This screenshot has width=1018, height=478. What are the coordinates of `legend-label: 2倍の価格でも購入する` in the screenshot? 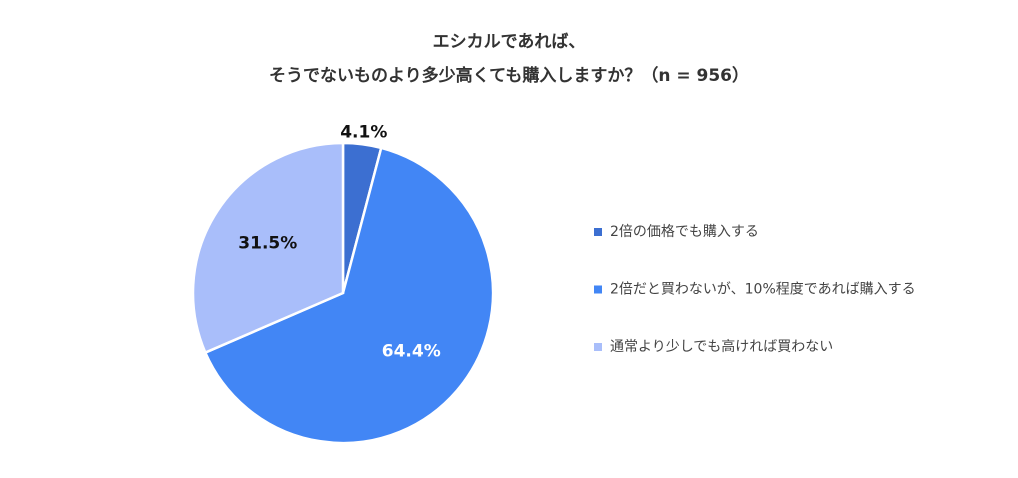 It's located at (684, 232).